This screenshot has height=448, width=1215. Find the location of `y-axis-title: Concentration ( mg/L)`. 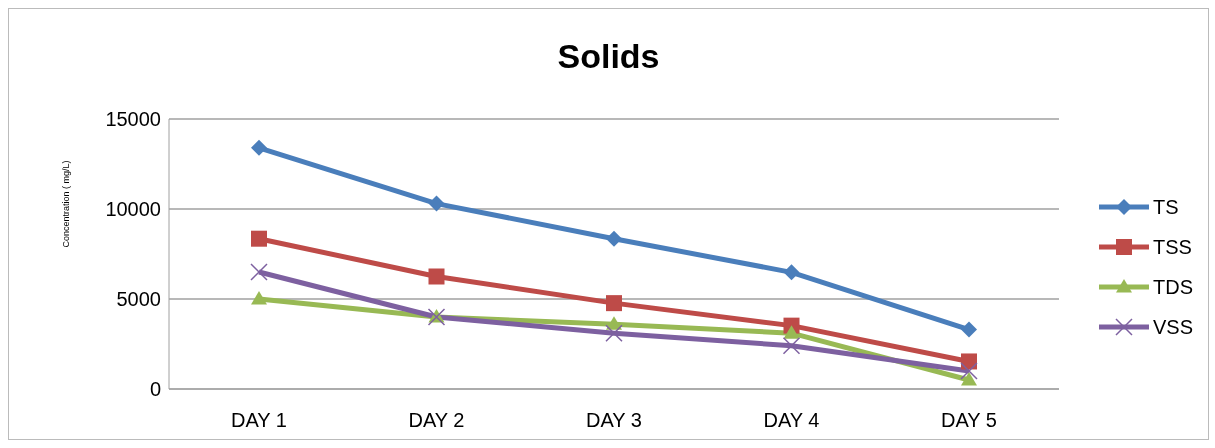

y-axis-title: Concentration ( mg/L) is located at coordinates (66, 204).